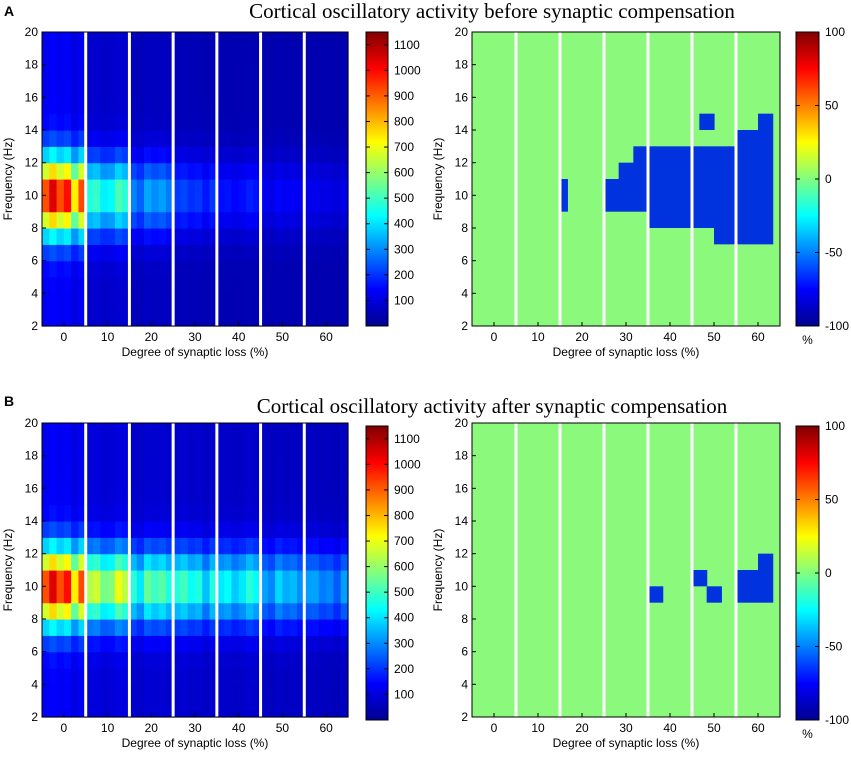 The height and width of the screenshot is (760, 851). I want to click on panel-b-change-cell, so click(754, 586).